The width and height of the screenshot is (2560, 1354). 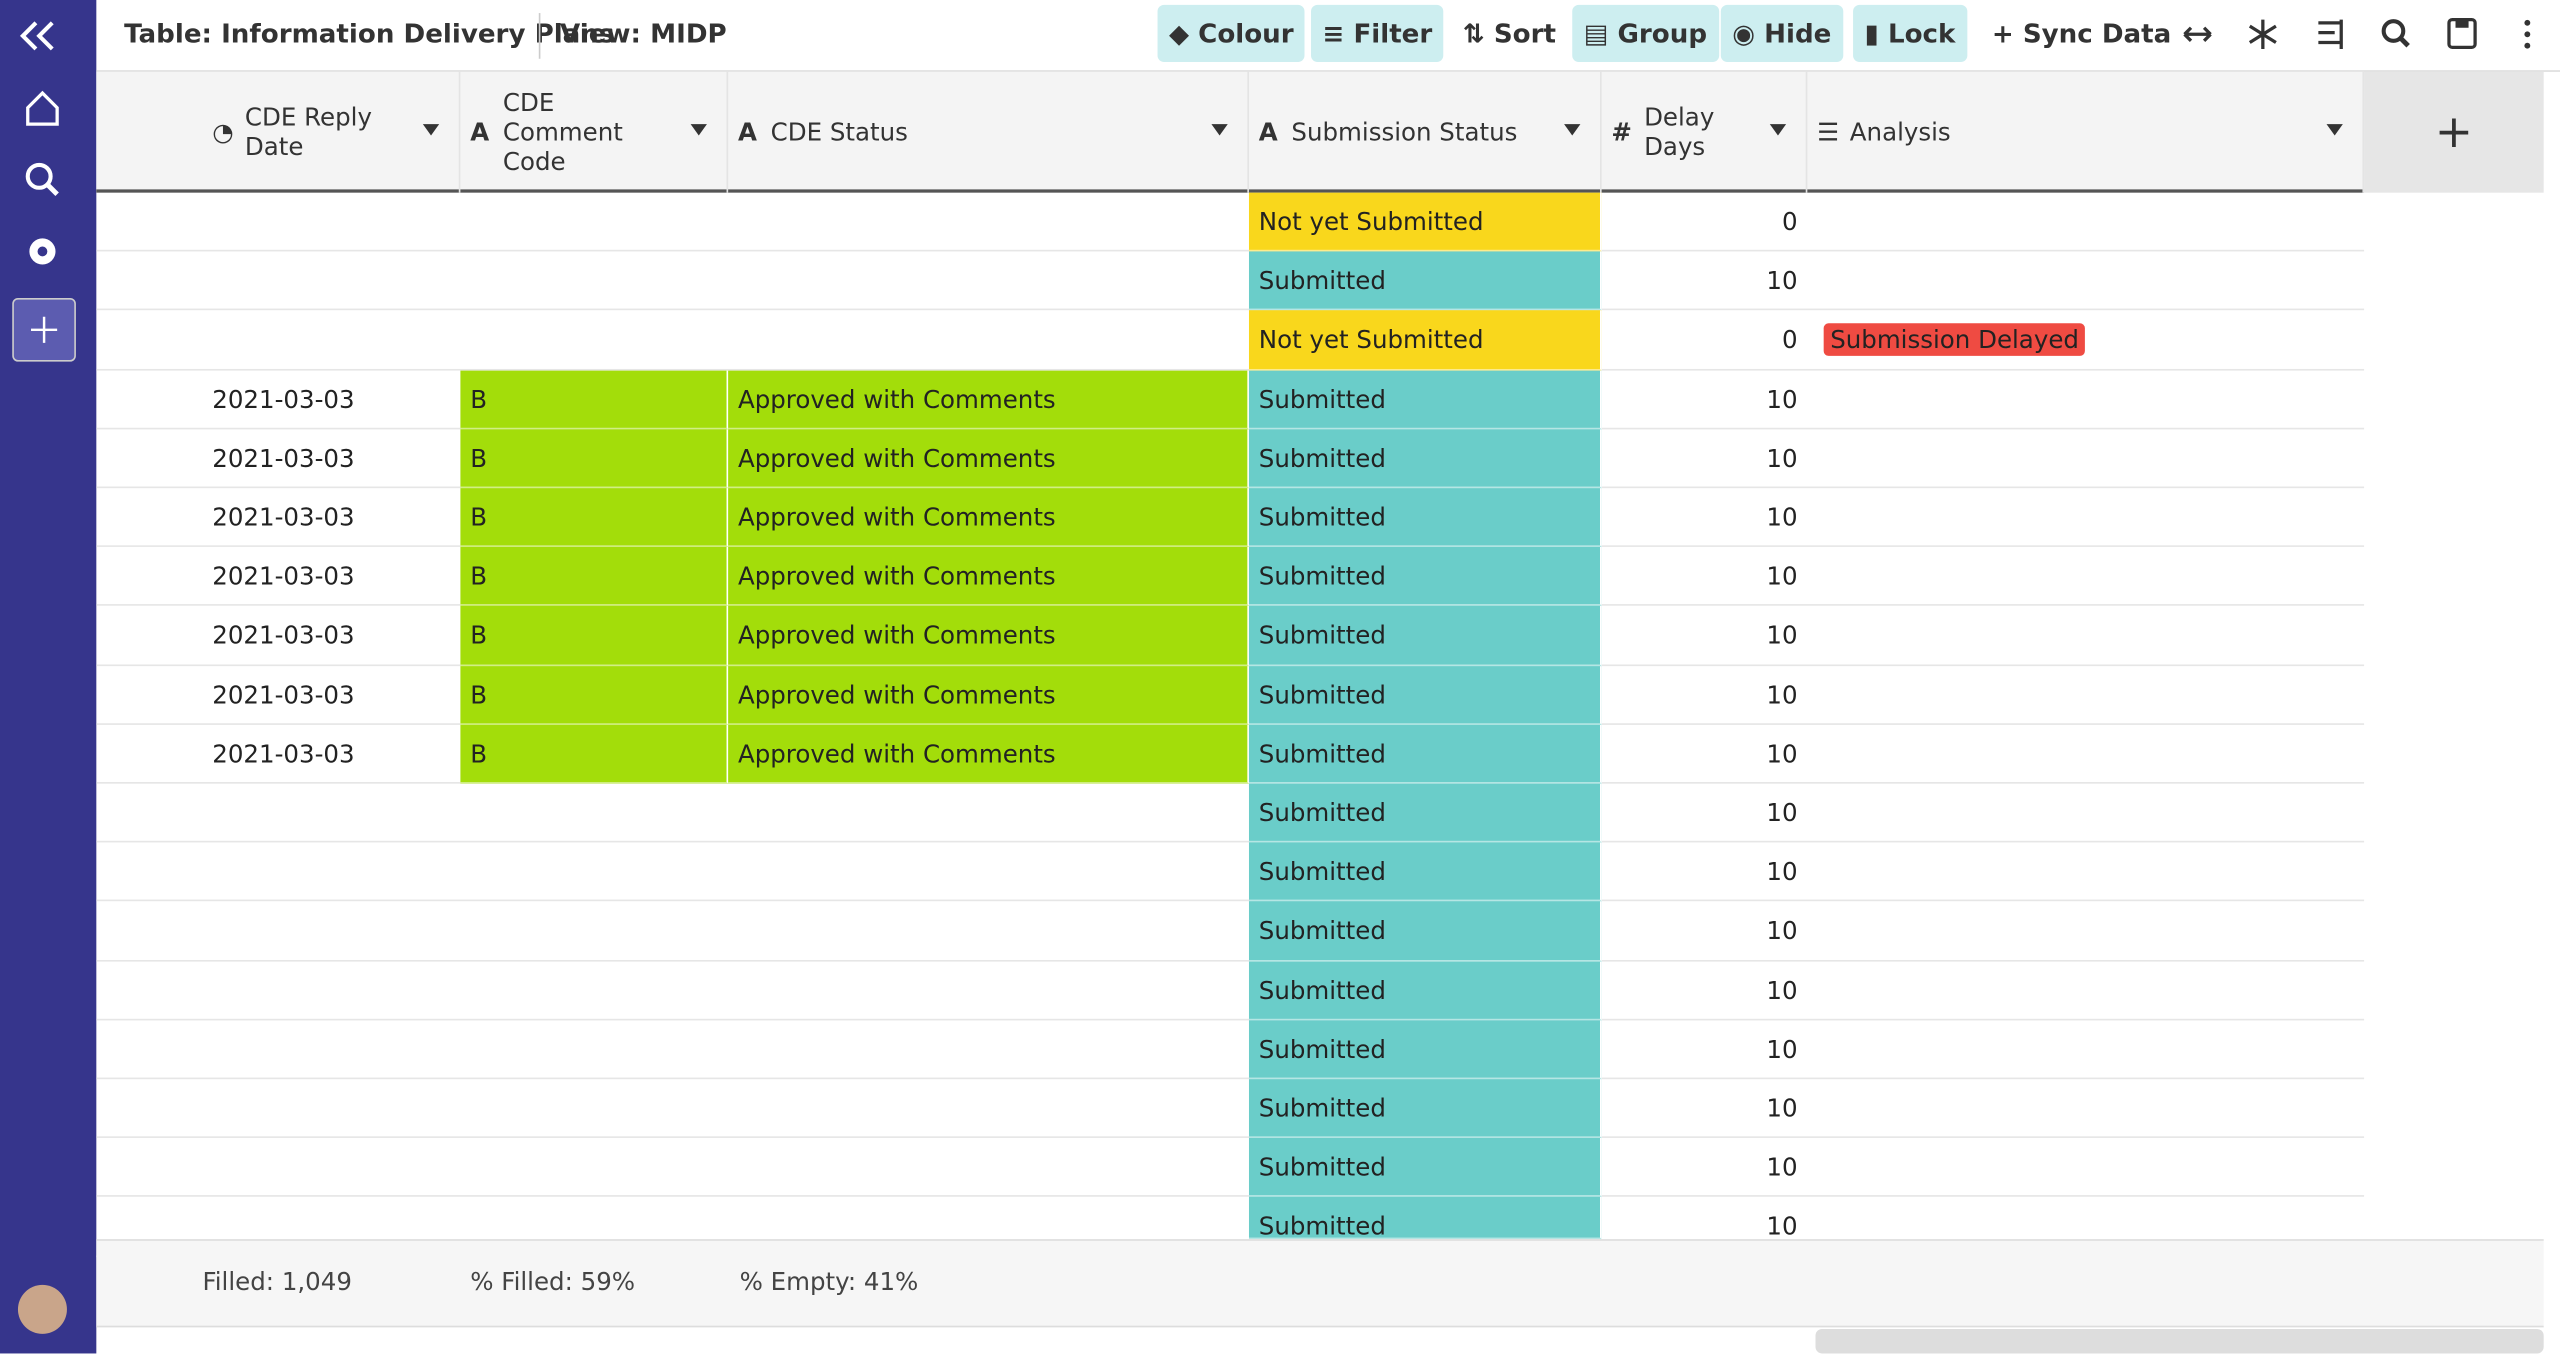 I want to click on lock-button: ▮ Lock, so click(x=1910, y=33).